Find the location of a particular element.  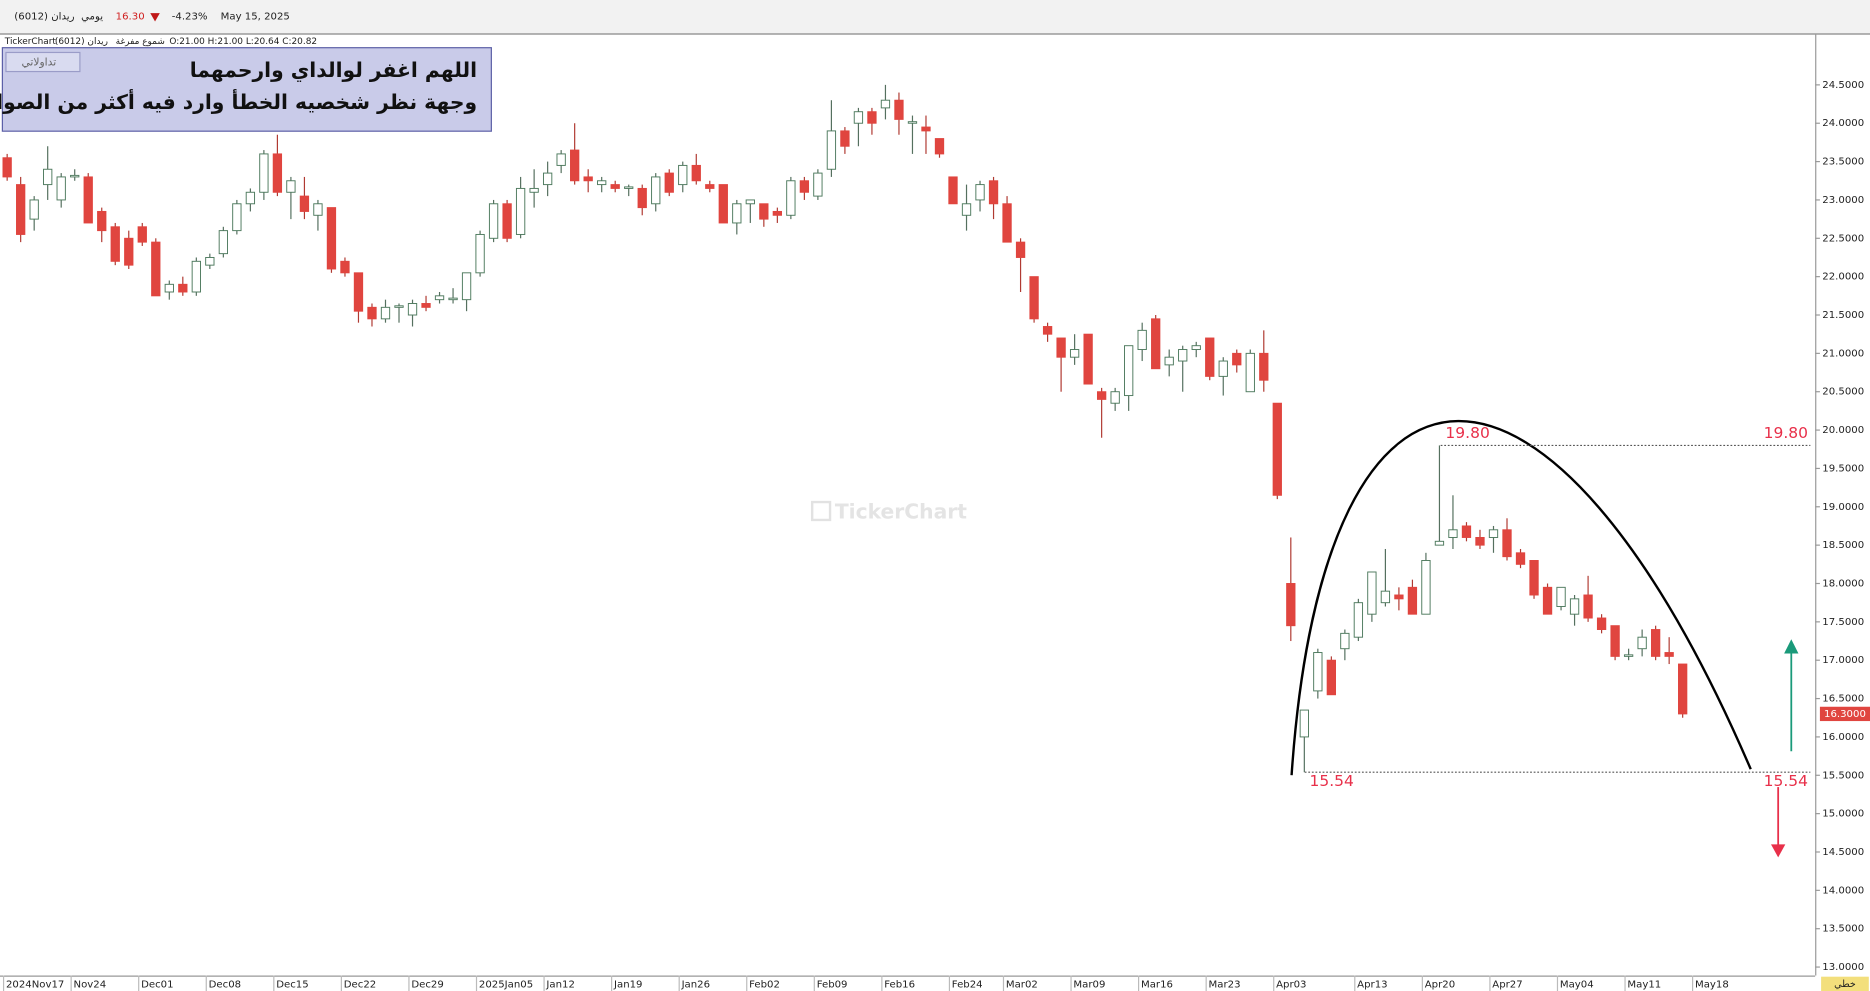

y-tick-label: 15.5000 is located at coordinates (1843, 775).